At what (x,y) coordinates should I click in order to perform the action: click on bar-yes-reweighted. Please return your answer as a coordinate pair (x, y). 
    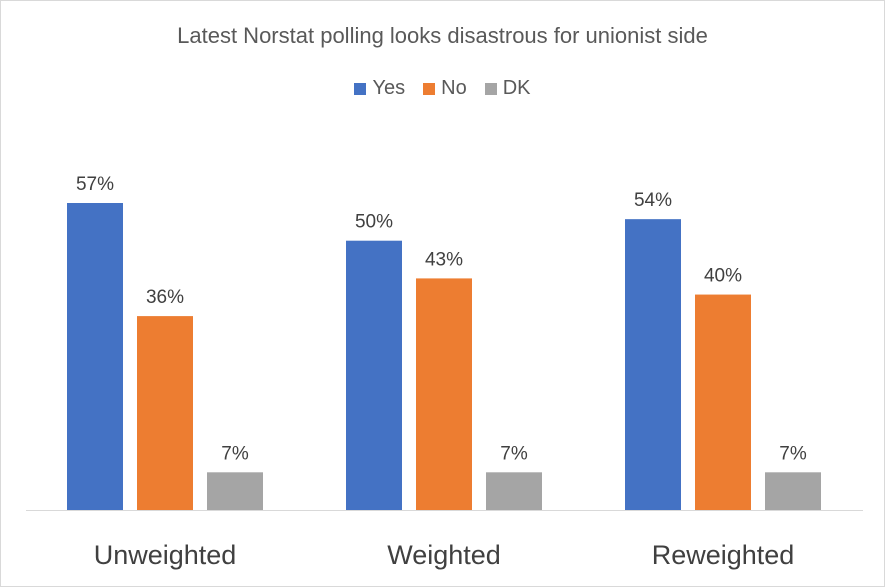
    Looking at the image, I should click on (653, 364).